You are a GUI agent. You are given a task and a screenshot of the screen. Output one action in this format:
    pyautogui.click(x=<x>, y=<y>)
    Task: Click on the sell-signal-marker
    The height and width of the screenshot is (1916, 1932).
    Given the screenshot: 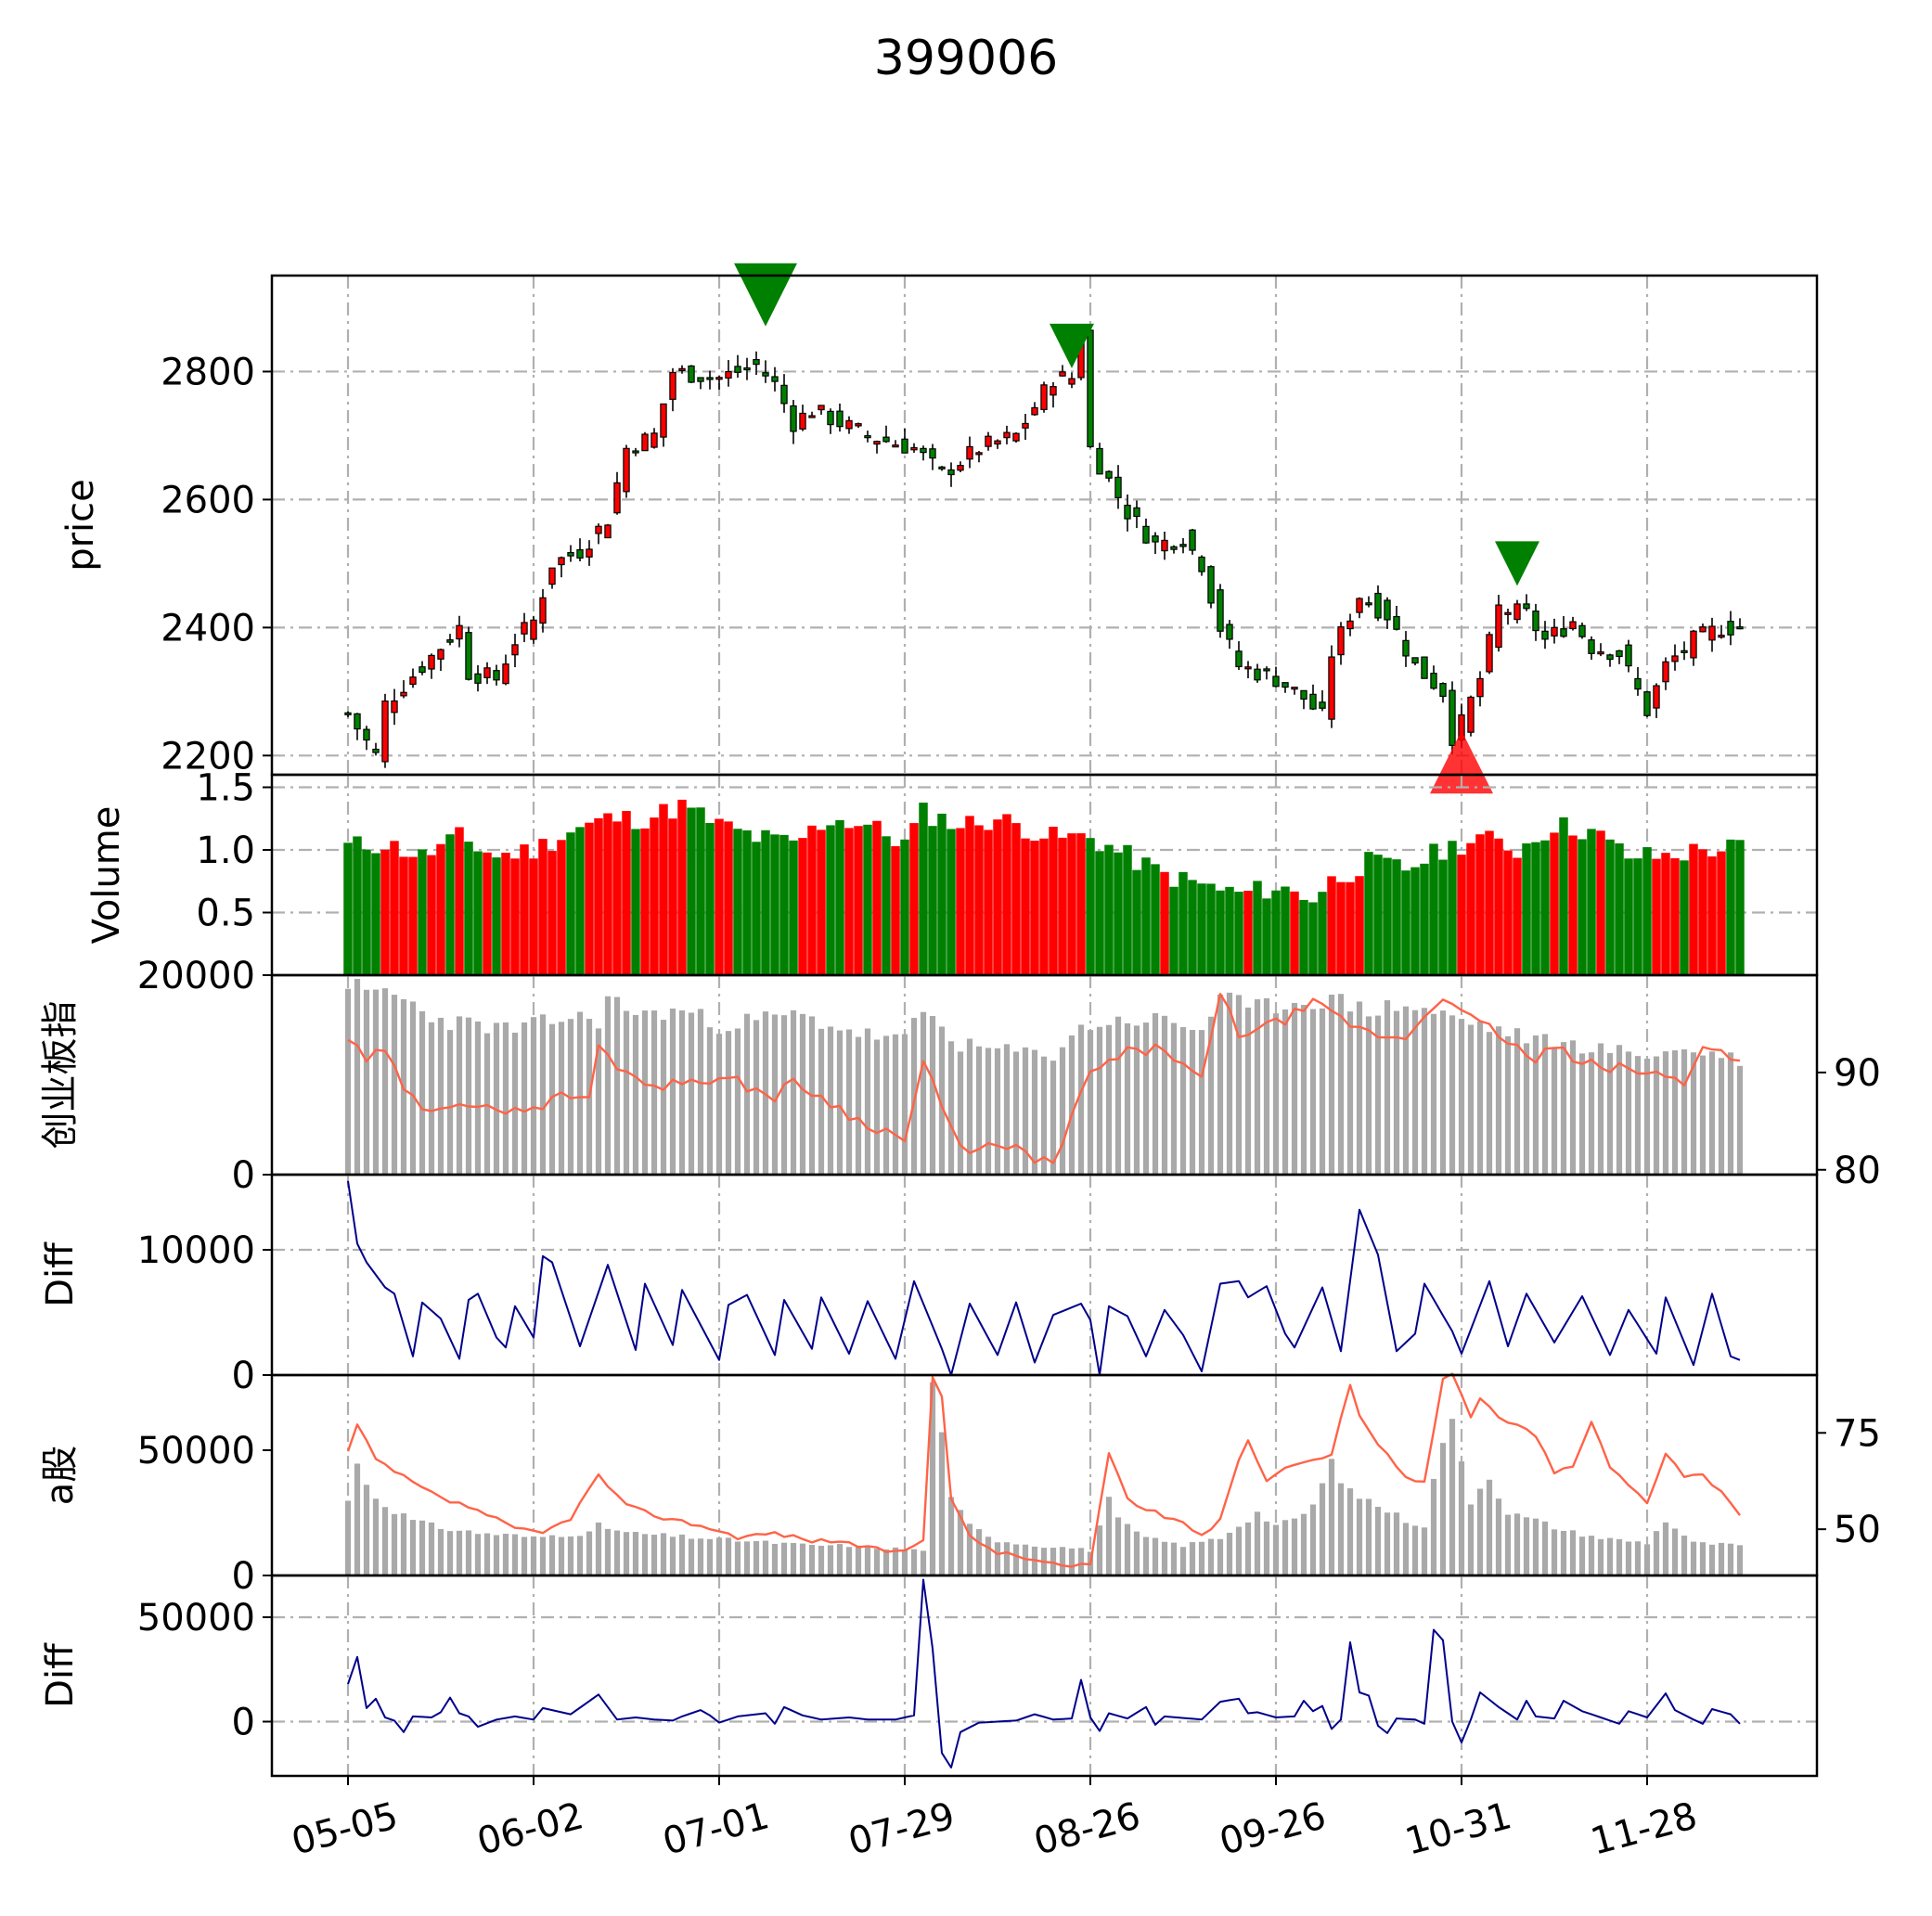 What is the action you would take?
    pyautogui.click(x=765, y=295)
    